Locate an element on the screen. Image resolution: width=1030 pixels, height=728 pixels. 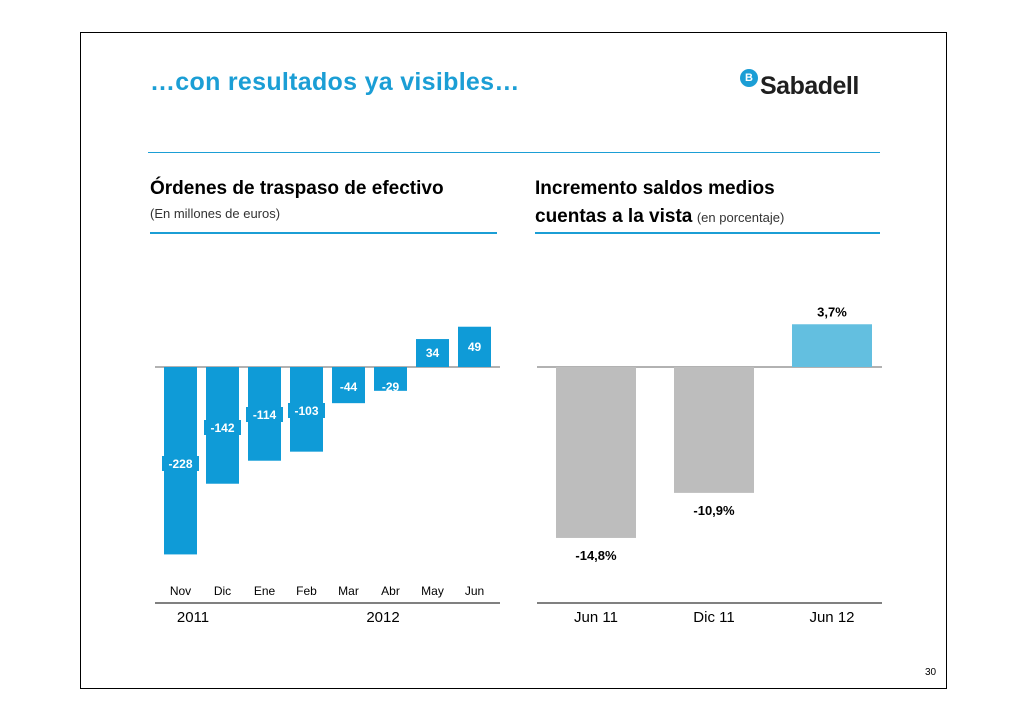
logo-badge-icon: B is located at coordinates (749, 78).